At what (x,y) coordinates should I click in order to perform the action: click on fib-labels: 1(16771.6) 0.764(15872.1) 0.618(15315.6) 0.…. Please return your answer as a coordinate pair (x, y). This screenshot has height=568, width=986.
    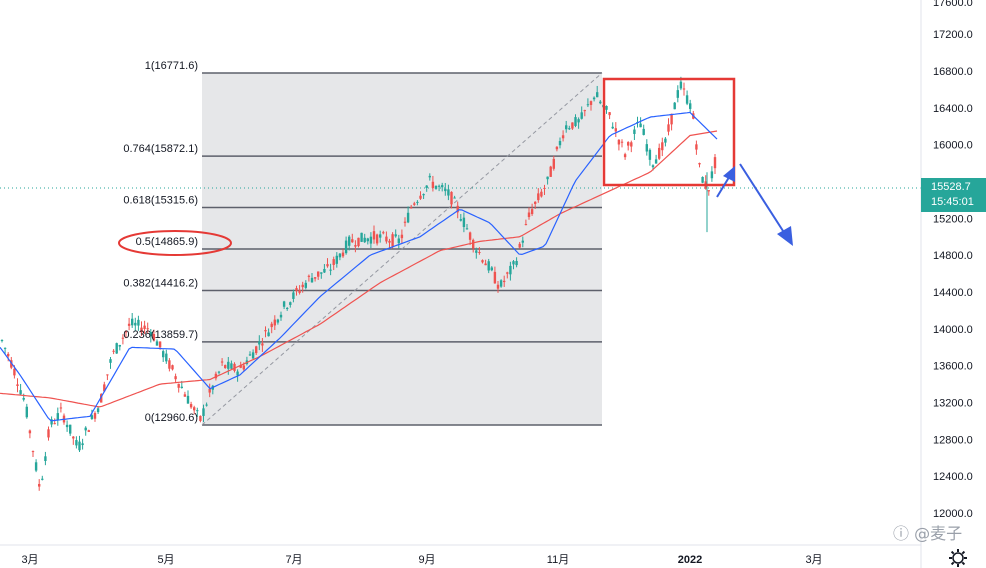
    Looking at the image, I should click on (160, 242).